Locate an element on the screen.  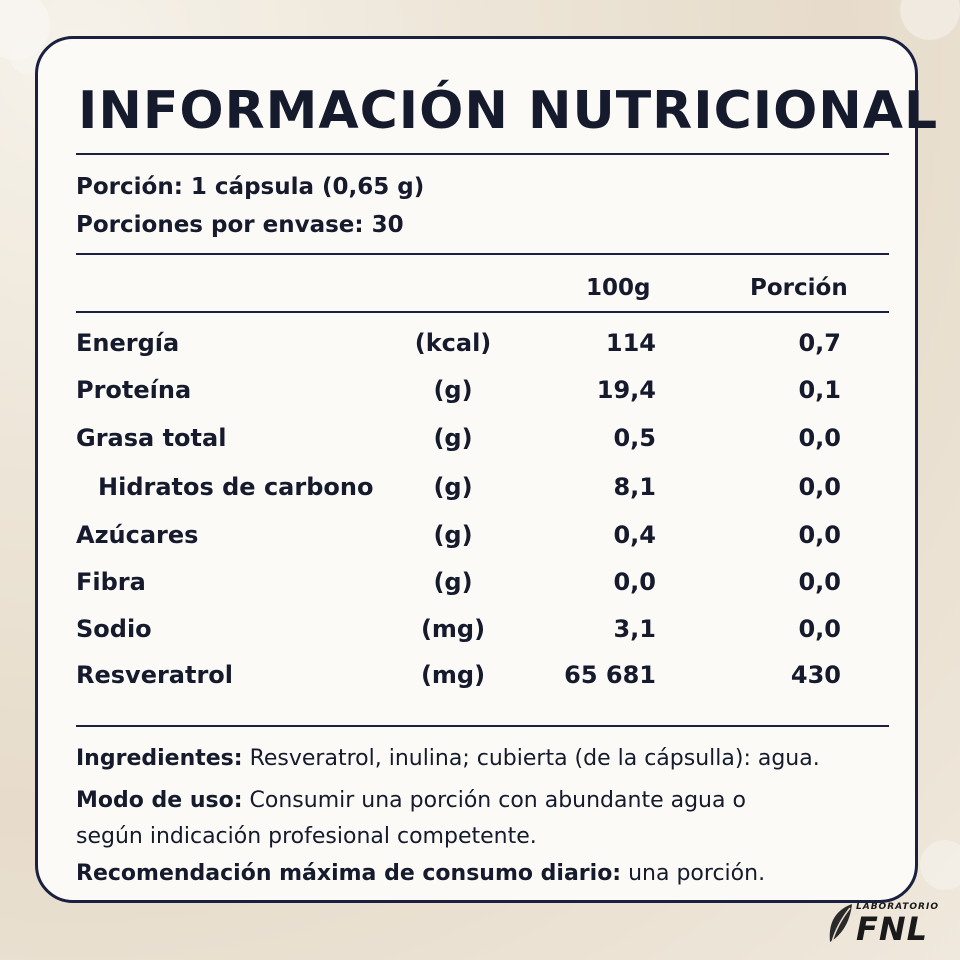
value-per-100g: 114 is located at coordinates (630, 343).